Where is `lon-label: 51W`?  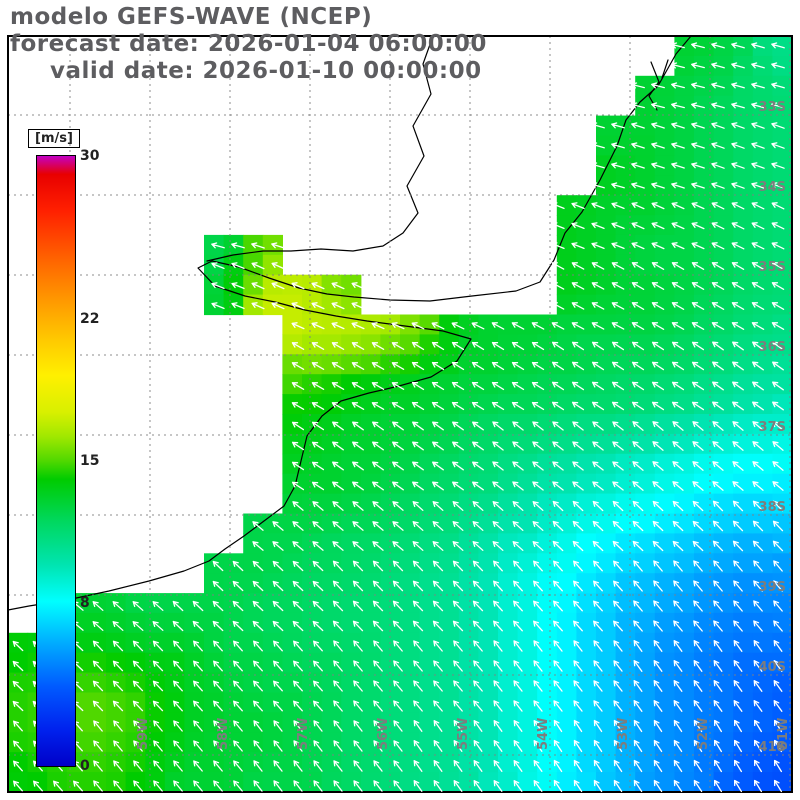
lon-label: 51W is located at coordinates (783, 734).